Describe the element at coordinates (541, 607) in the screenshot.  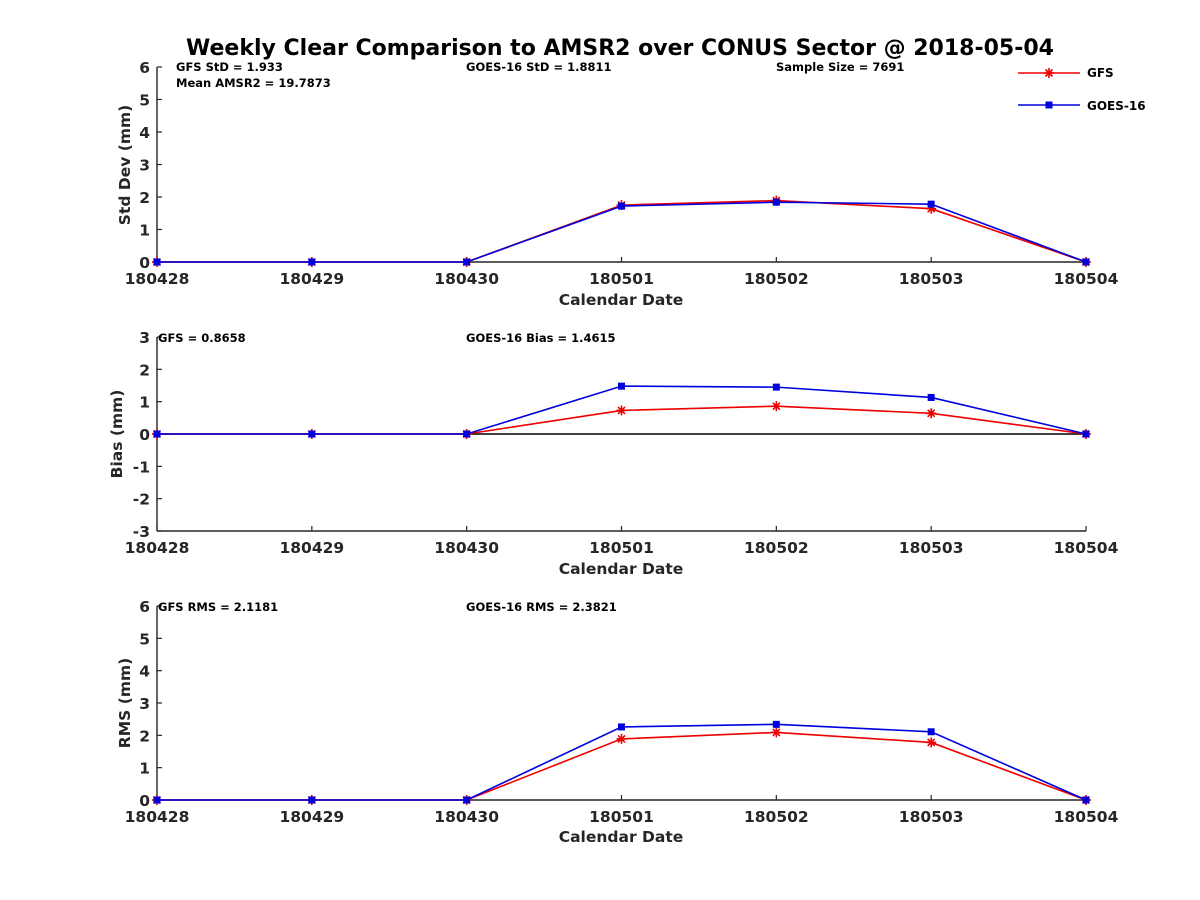
I see `goes-rms-annotation: GOES-16 RMS = 2.3821` at that location.